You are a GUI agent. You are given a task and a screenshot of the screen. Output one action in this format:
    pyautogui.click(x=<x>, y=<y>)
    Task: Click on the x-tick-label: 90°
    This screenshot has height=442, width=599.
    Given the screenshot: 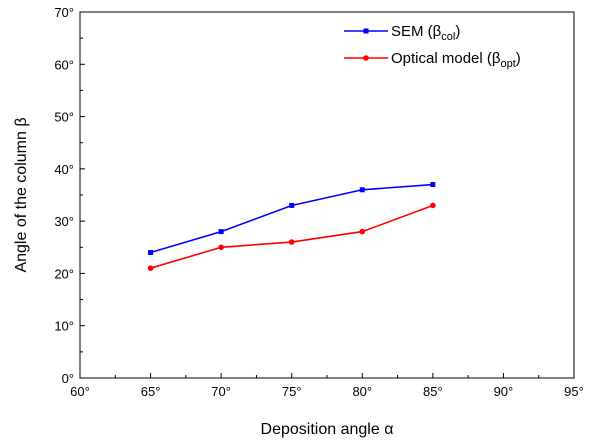 What is the action you would take?
    pyautogui.click(x=504, y=391)
    